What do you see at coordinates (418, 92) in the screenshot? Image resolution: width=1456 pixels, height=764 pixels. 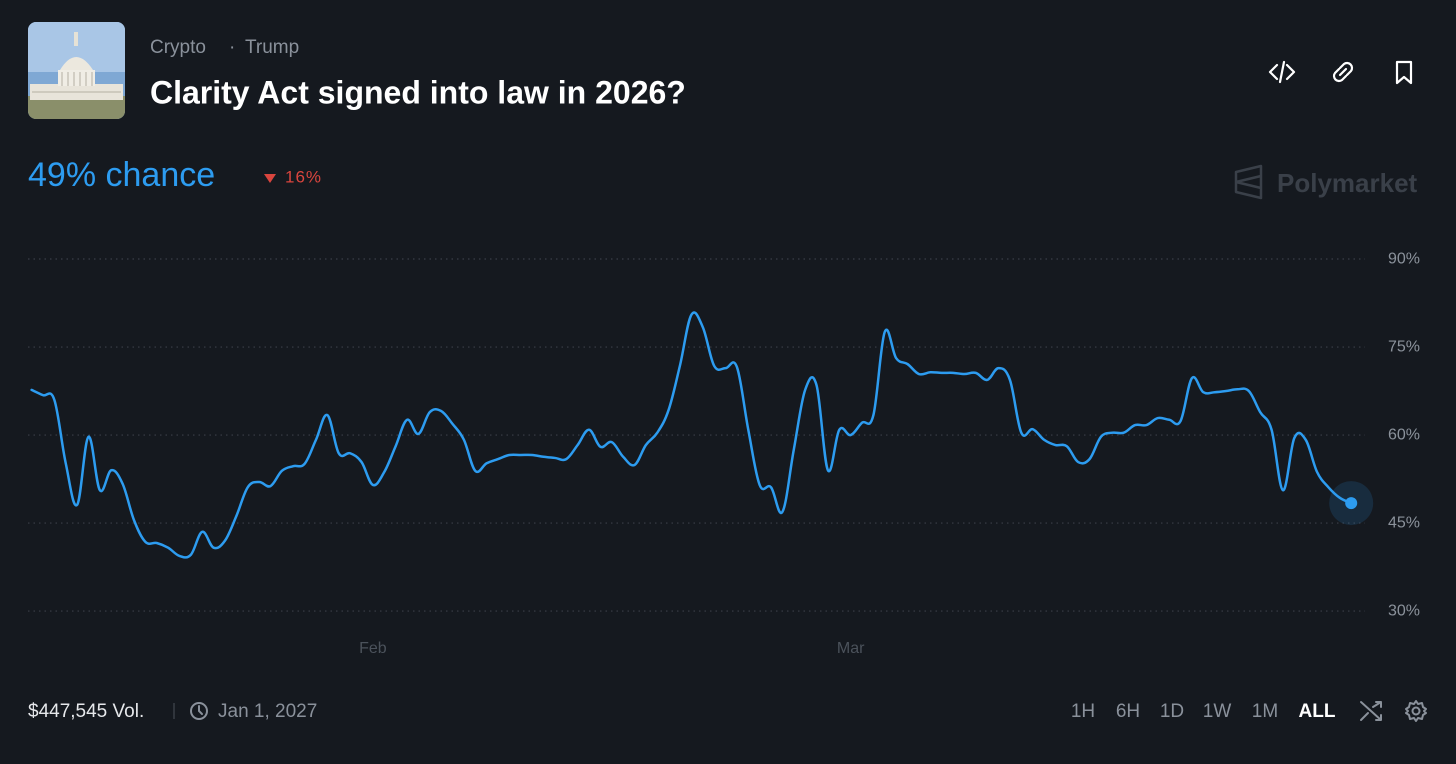 I see `market-title: Clarity Act signed into law in 2026?` at bounding box center [418, 92].